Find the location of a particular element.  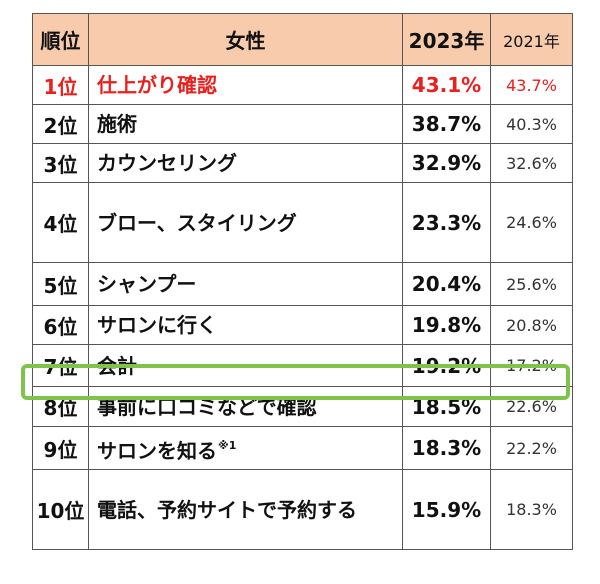

item-text: サロンを知る is located at coordinates (157, 450).